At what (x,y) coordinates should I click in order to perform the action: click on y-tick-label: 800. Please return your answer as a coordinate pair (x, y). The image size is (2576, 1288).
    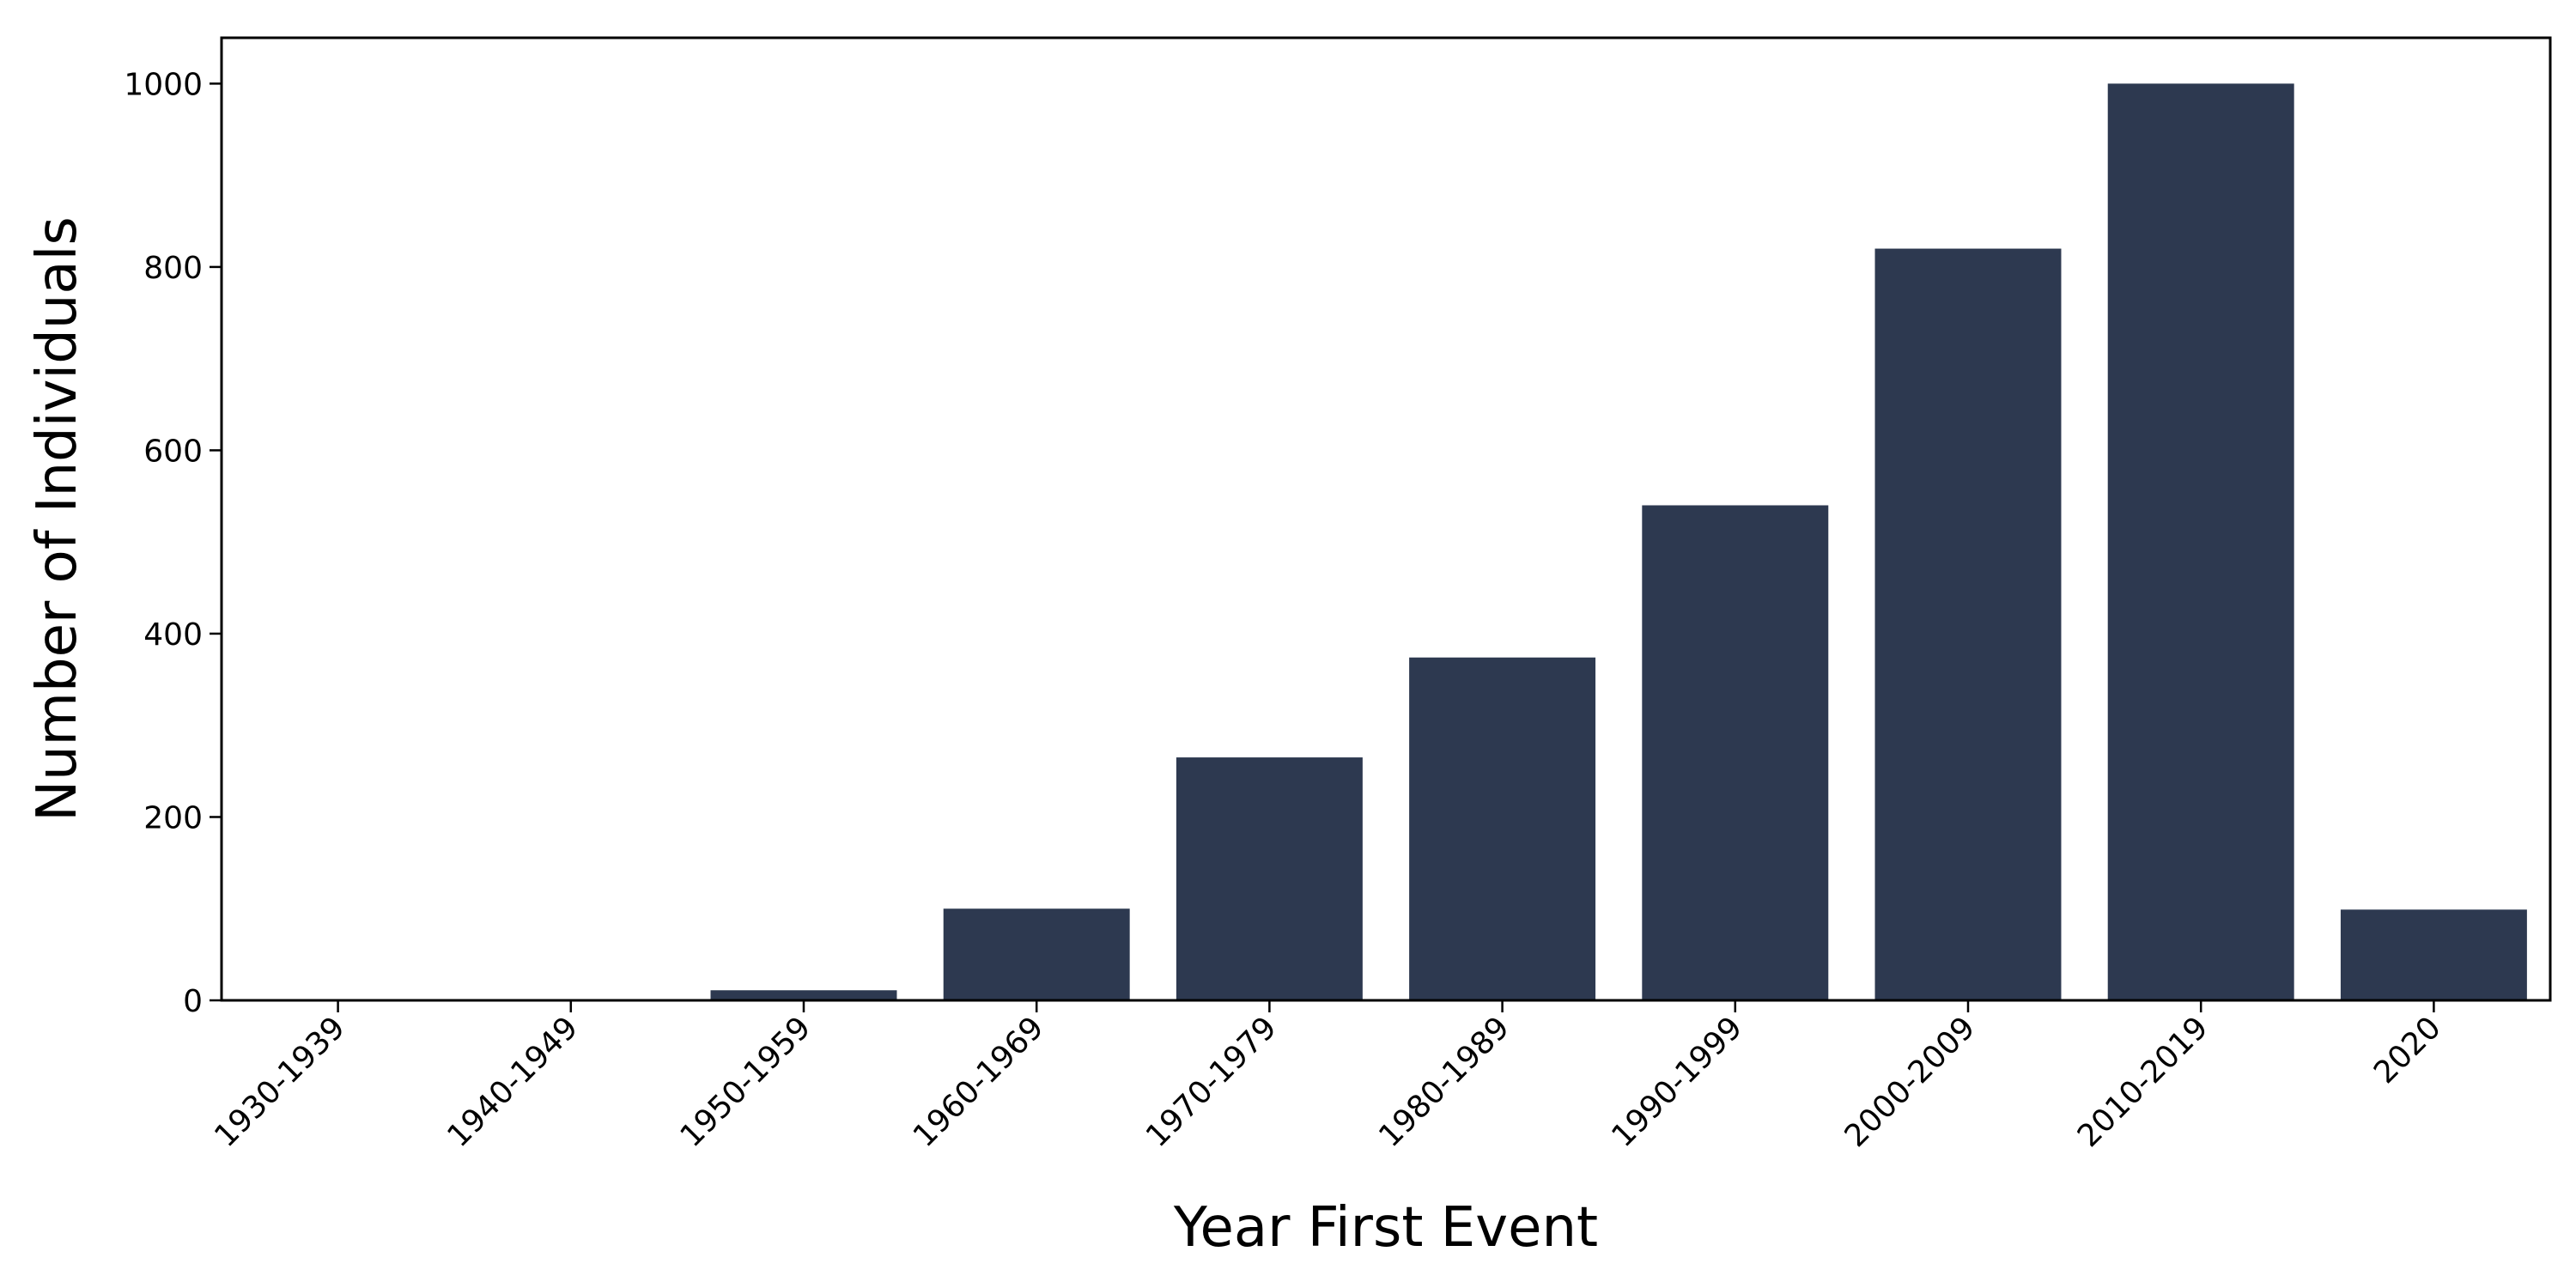
    Looking at the image, I should click on (173, 269).